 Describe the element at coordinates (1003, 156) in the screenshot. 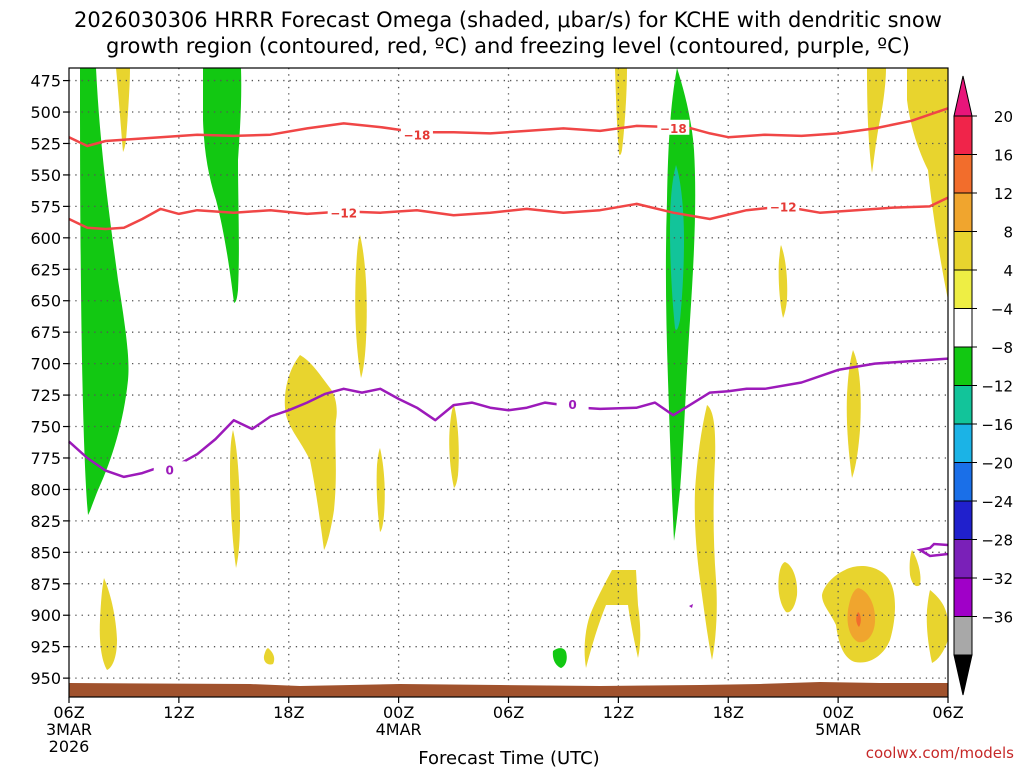

I see `colorbar-label-1: 16` at that location.